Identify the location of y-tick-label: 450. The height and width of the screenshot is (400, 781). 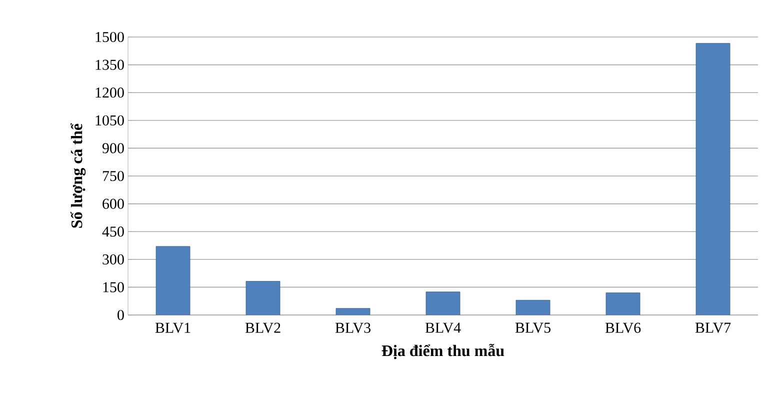
(113, 231).